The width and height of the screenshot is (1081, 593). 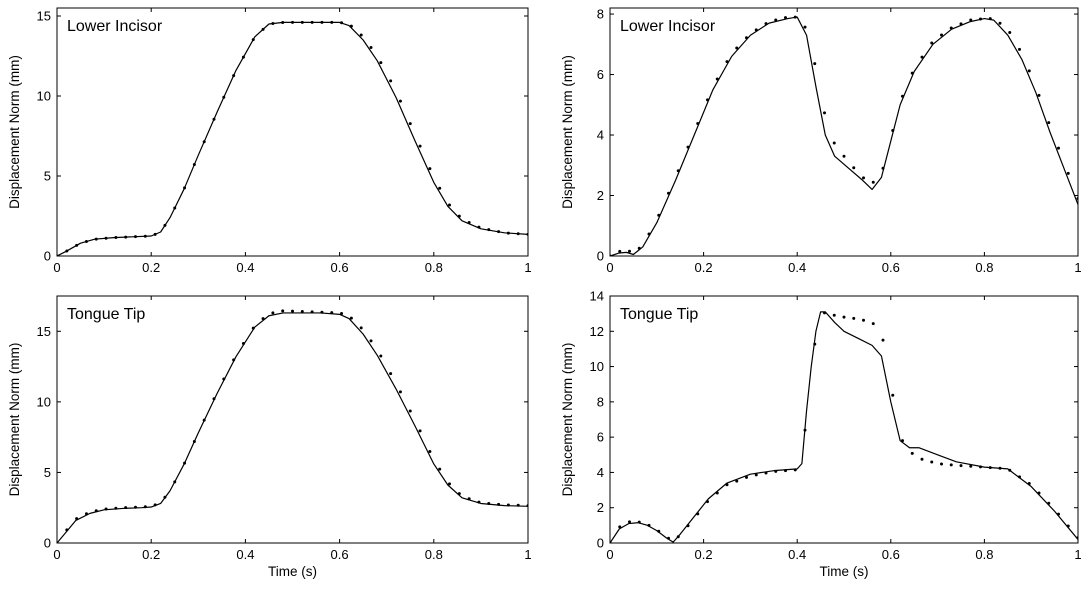 What do you see at coordinates (14, 420) in the screenshot?
I see `y-axis-label: Displacement Norm (mm)` at bounding box center [14, 420].